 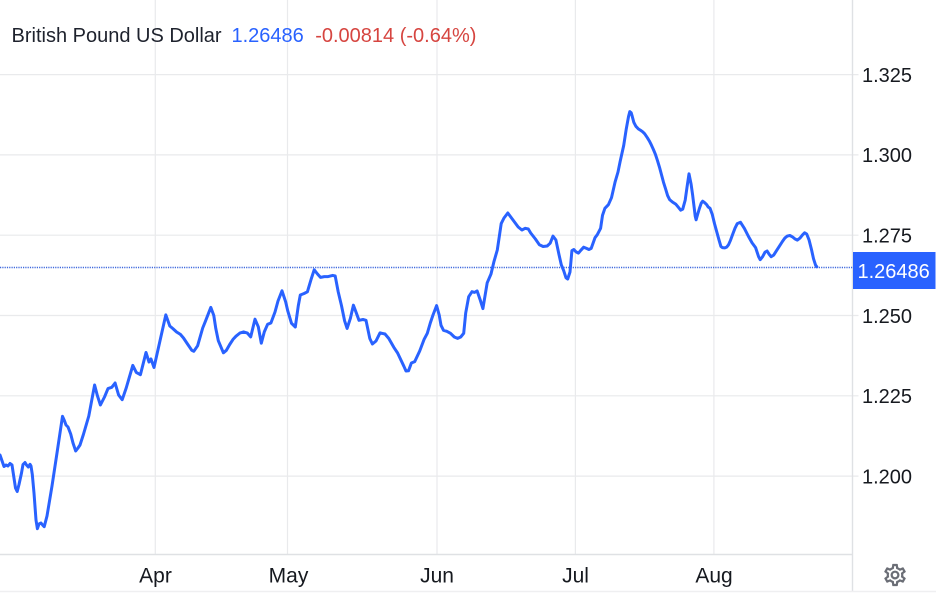 I want to click on svg-text: May, so click(x=289, y=576).